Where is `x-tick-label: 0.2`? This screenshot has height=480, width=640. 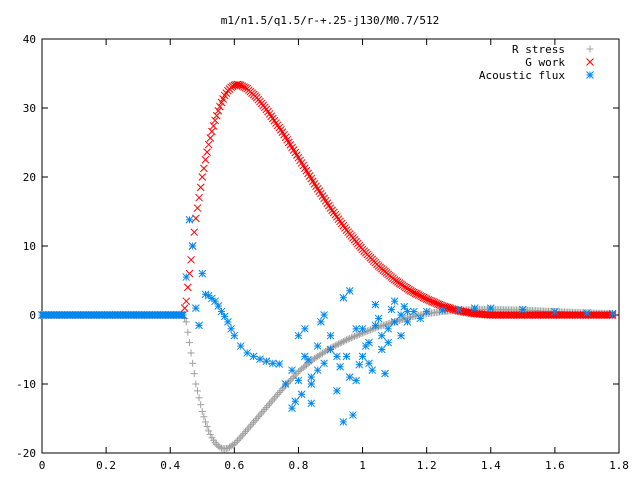 x-tick-label: 0.2 is located at coordinates (106, 465).